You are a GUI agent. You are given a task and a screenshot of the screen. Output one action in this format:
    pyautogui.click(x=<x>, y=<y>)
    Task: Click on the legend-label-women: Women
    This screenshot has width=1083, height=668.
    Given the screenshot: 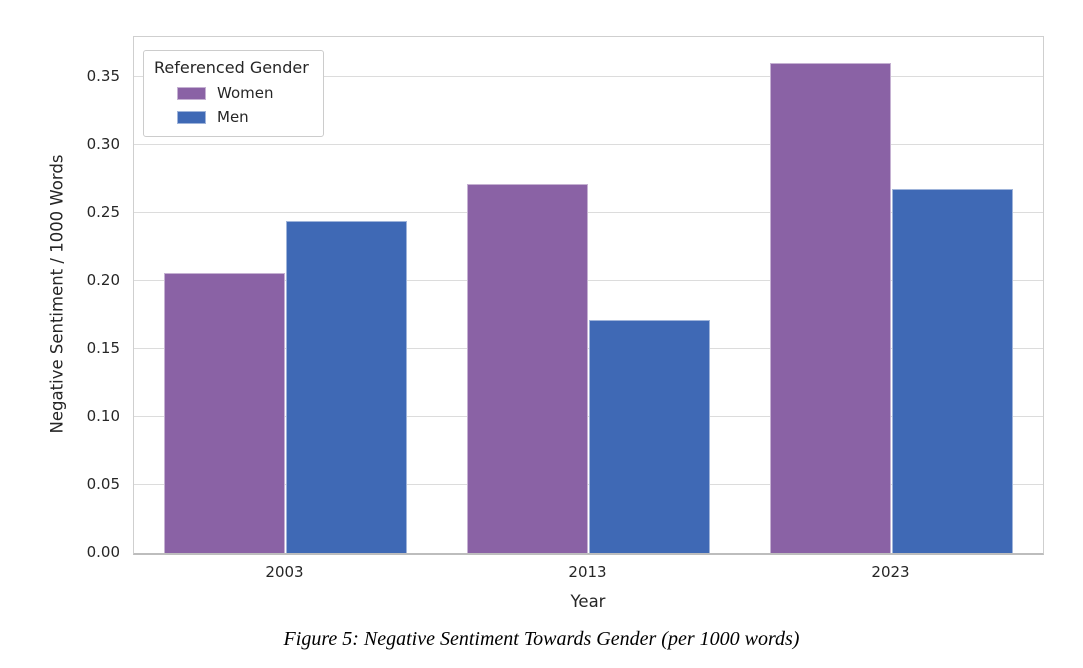 What is the action you would take?
    pyautogui.click(x=245, y=93)
    